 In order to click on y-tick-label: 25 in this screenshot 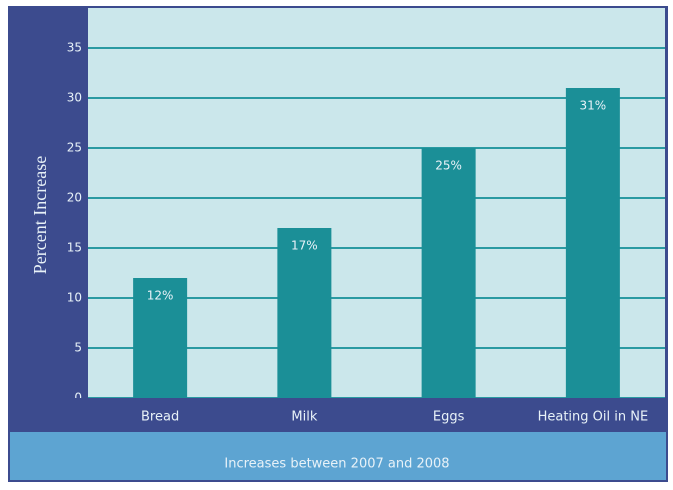, I will do `click(74, 148)`.